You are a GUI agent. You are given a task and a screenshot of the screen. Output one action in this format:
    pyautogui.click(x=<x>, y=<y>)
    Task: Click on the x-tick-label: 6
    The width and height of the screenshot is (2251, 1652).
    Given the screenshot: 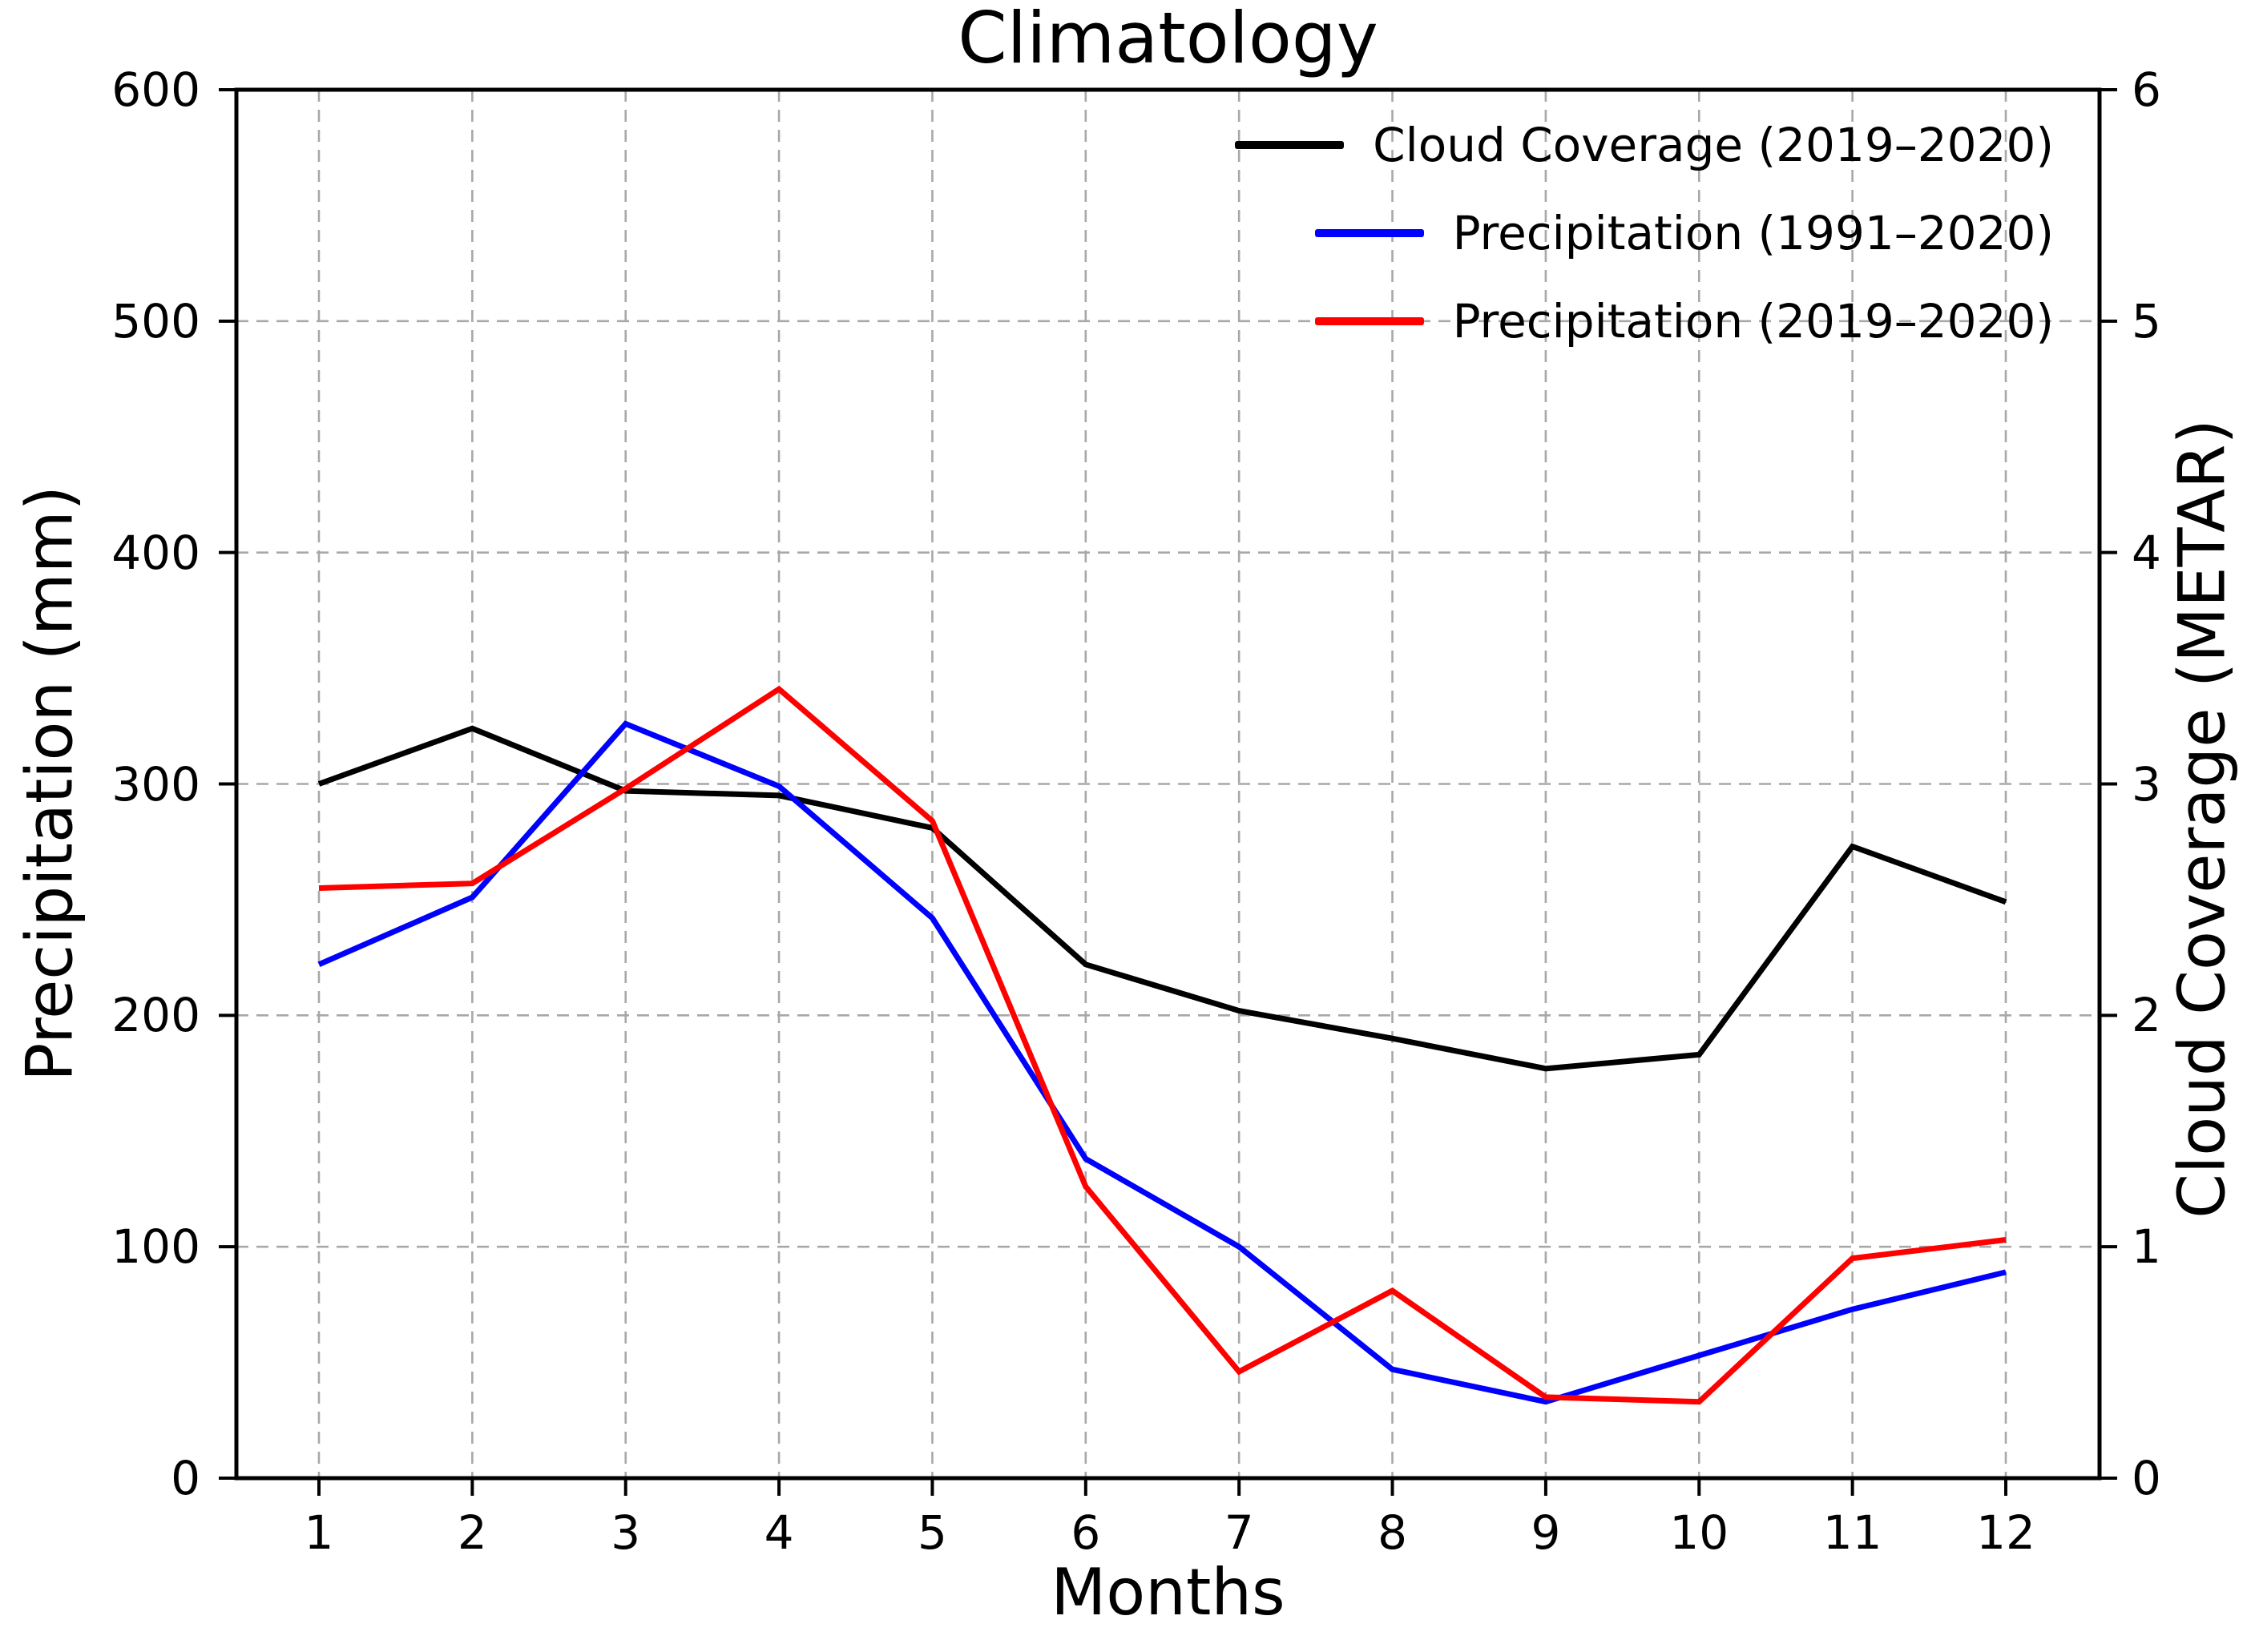 What is the action you would take?
    pyautogui.click(x=1086, y=1533)
    